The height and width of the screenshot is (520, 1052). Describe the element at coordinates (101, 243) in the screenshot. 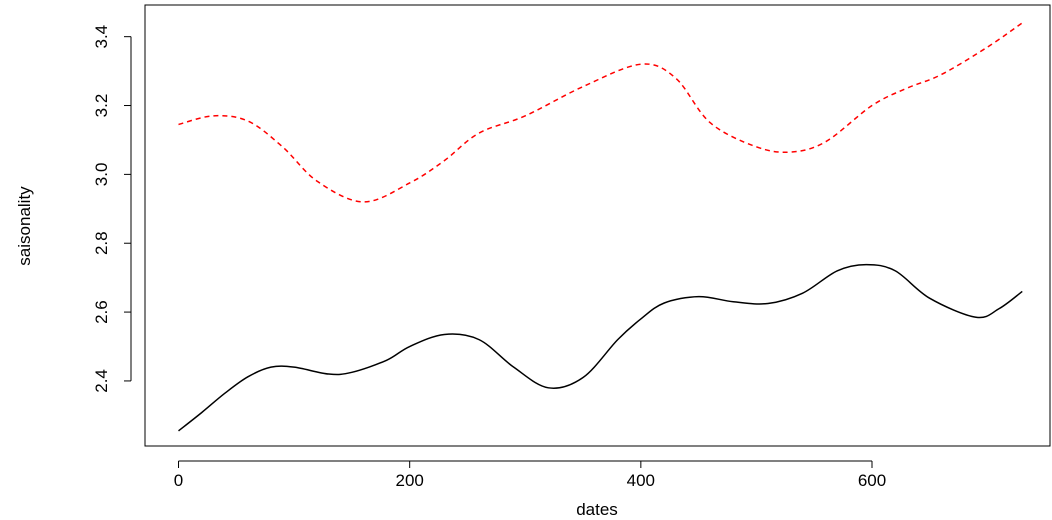

I see `y-tick-label: 2.8` at that location.